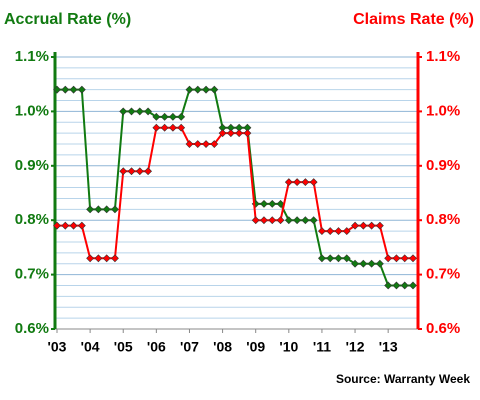 The height and width of the screenshot is (400, 480). What do you see at coordinates (32, 219) in the screenshot?
I see `y-tick-label: 0.8%` at bounding box center [32, 219].